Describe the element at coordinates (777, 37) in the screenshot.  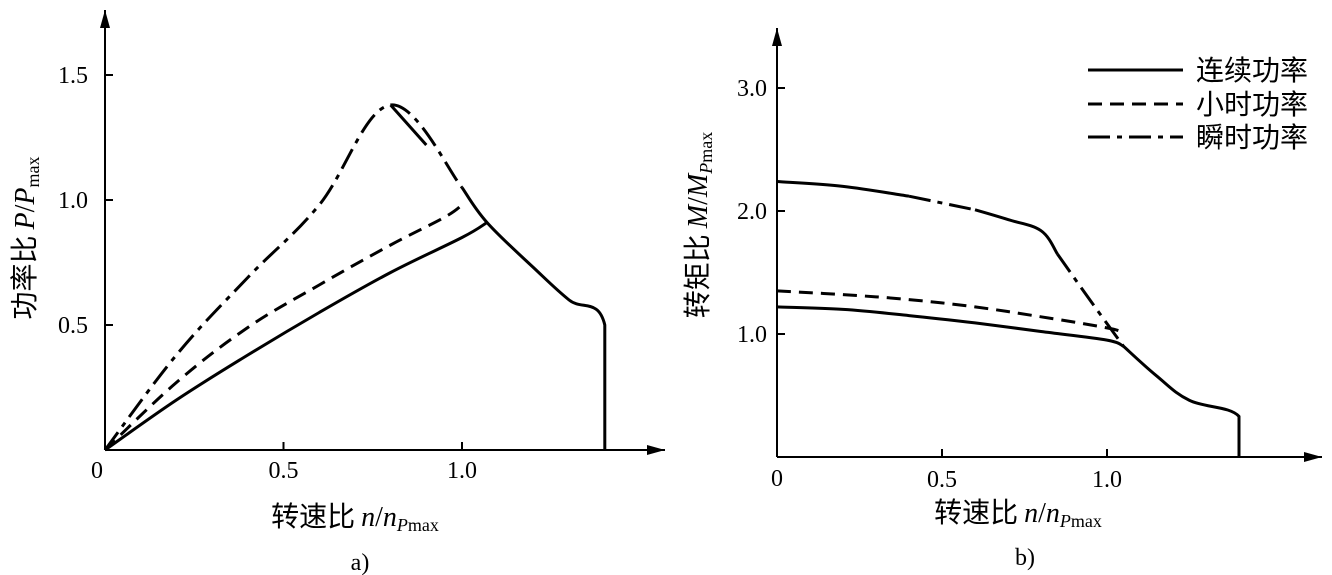
I see `panel-b-y-axis-arrow-icon` at that location.